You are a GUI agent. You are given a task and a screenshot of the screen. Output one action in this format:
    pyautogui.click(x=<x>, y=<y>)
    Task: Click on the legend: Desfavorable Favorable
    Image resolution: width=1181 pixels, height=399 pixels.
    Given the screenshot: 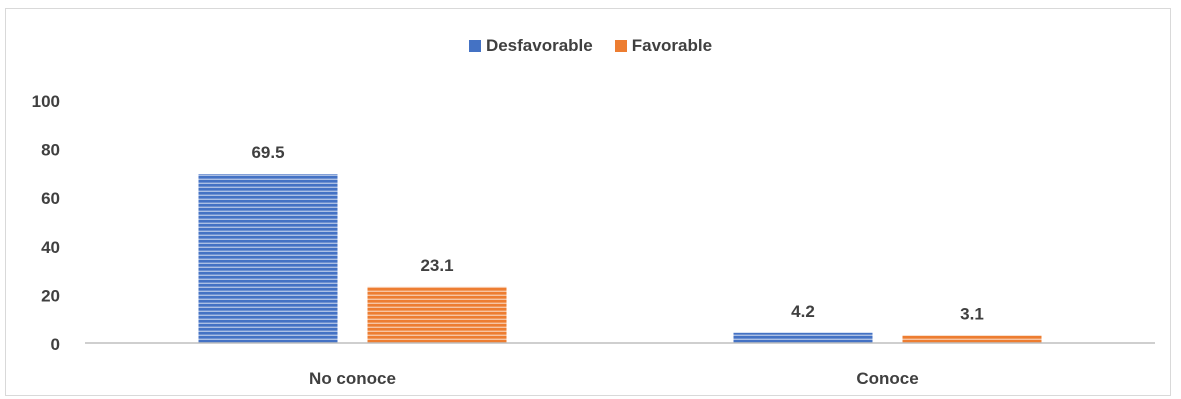 What is the action you would take?
    pyautogui.click(x=590, y=46)
    